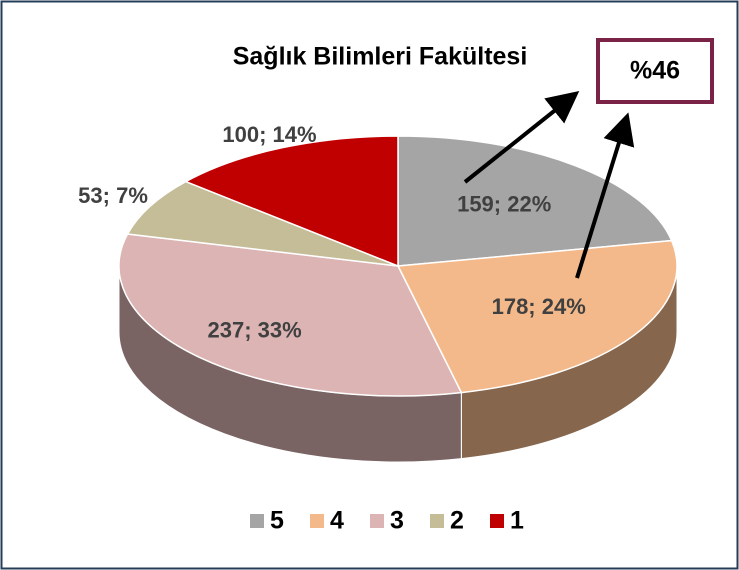  What do you see at coordinates (504, 204) in the screenshot?
I see `data-label: 159; 22%` at bounding box center [504, 204].